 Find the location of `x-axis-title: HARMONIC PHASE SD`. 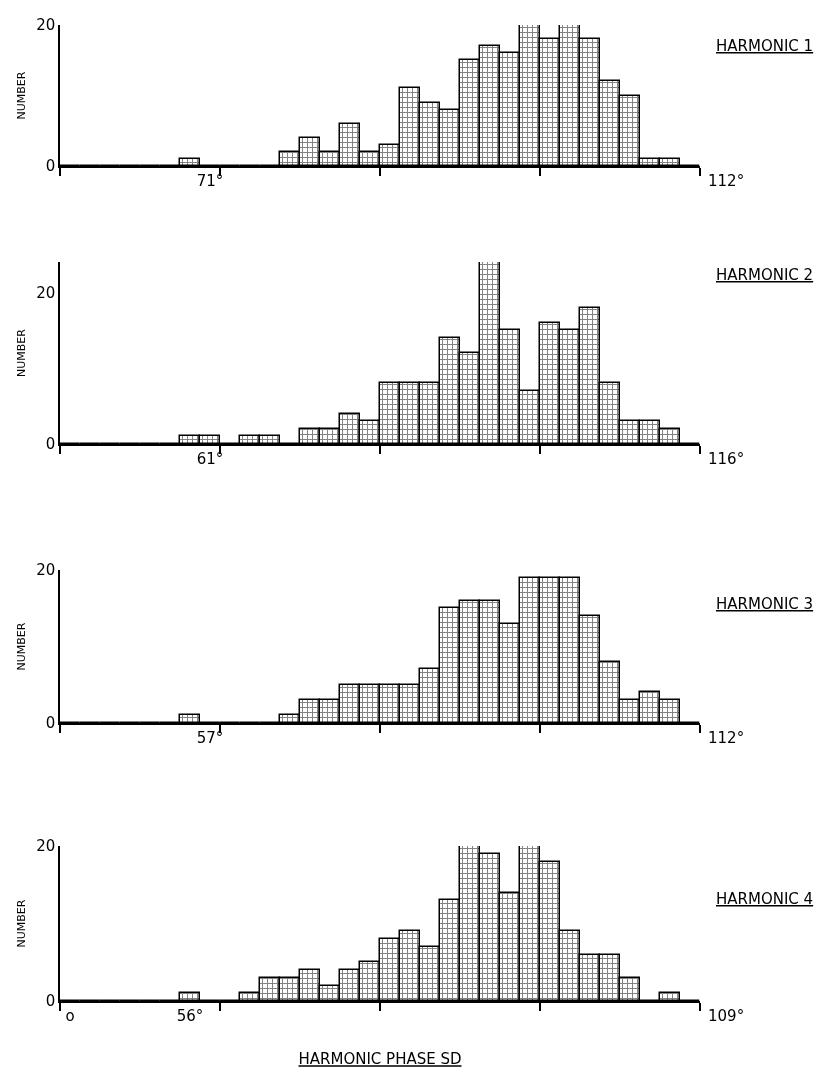

x-axis-title: HARMONIC PHASE SD is located at coordinates (380, 1059).